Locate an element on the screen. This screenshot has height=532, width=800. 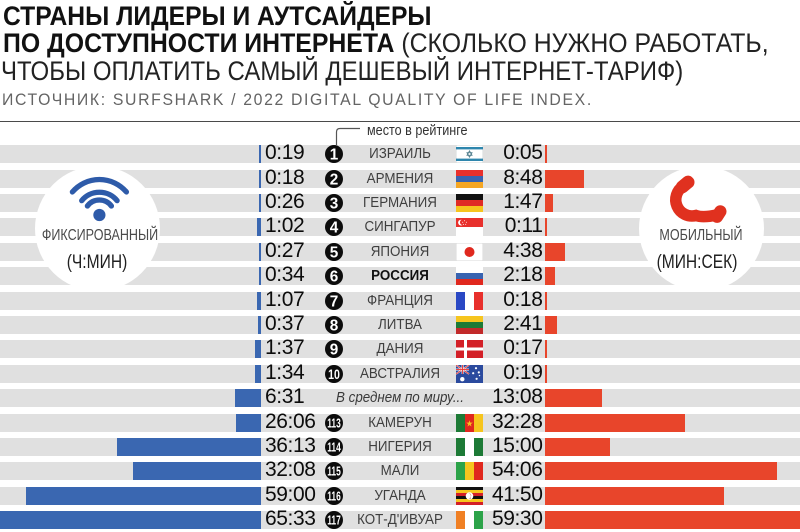
svg-text: 117 is located at coordinates (334, 520).